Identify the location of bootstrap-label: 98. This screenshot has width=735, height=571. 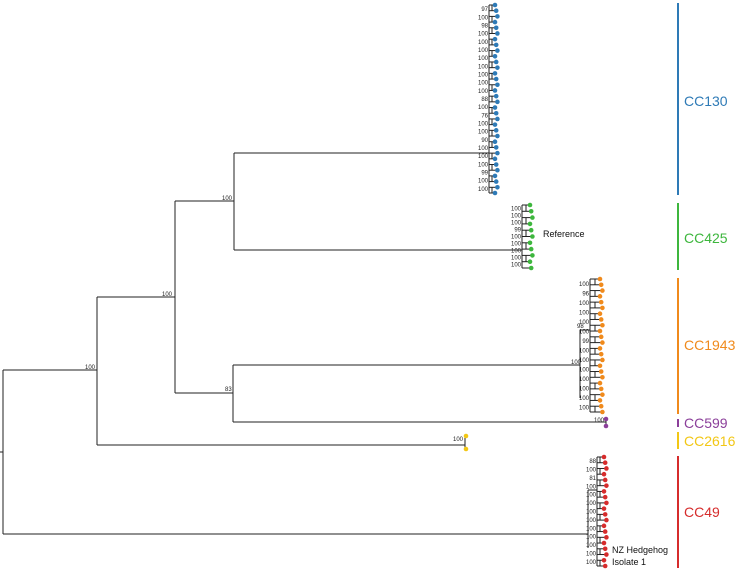
(484, 26).